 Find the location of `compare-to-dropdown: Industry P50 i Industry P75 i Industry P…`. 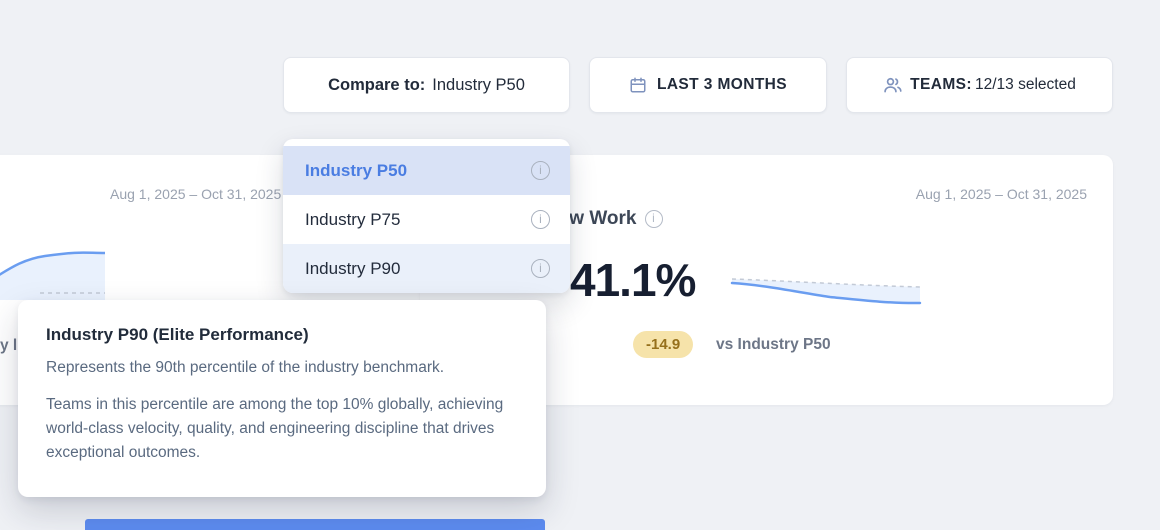

compare-to-dropdown: Industry P50 i Industry P75 i Industry P… is located at coordinates (426, 216).